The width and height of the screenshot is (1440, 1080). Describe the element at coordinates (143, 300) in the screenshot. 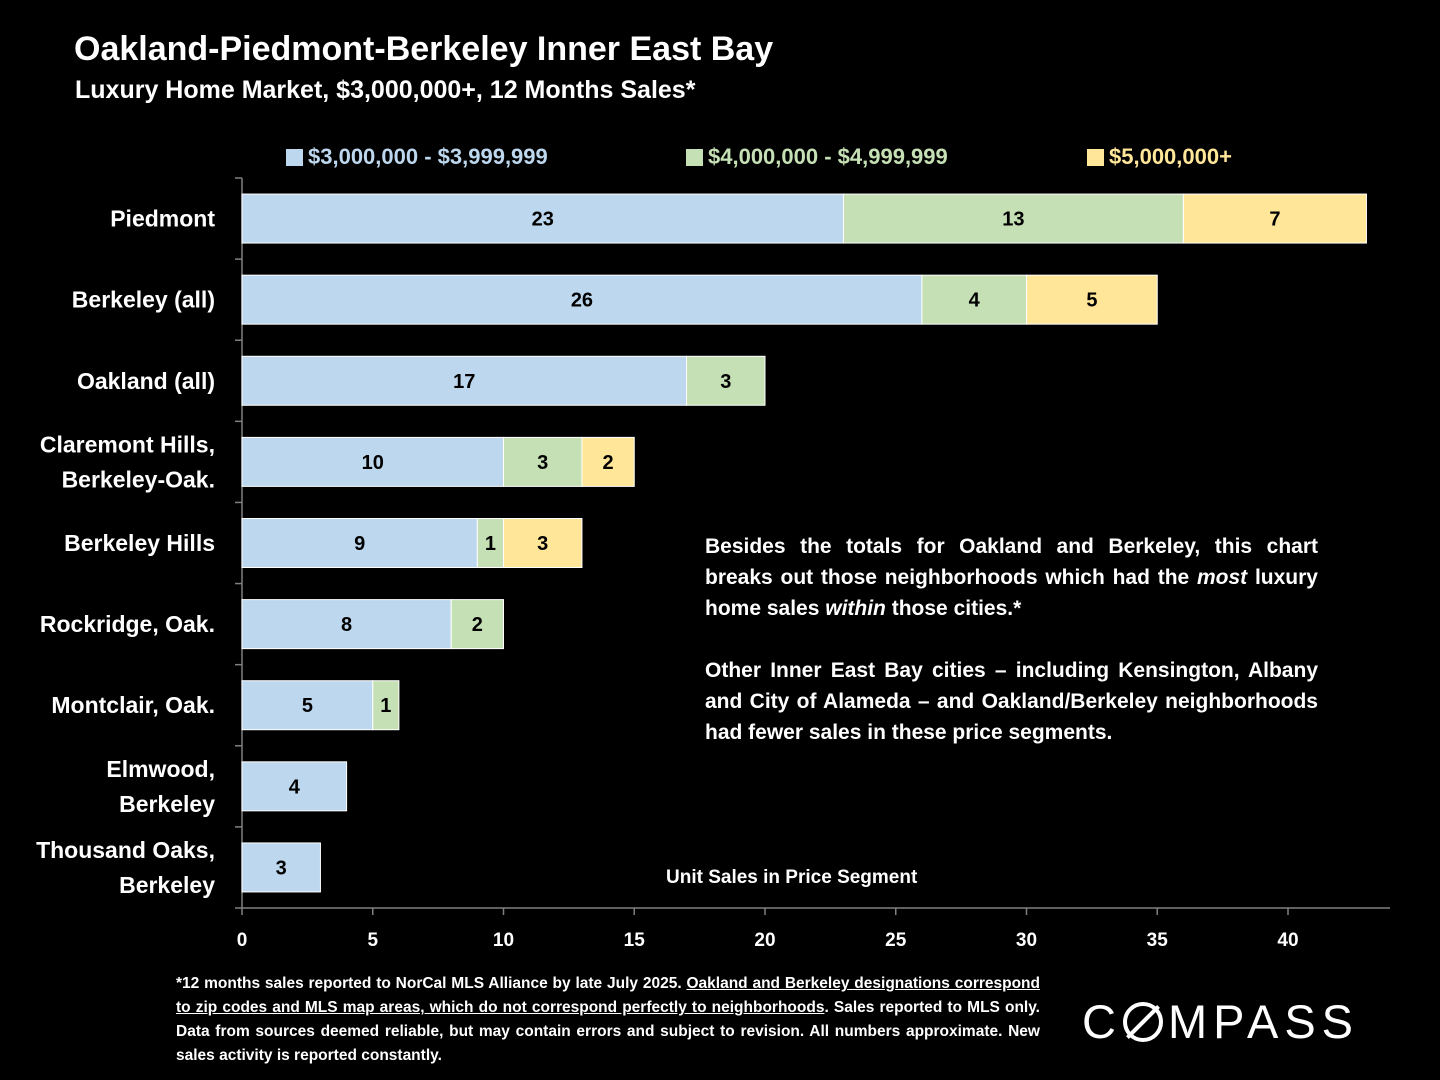

I see `category-label: Berkeley (all)` at that location.